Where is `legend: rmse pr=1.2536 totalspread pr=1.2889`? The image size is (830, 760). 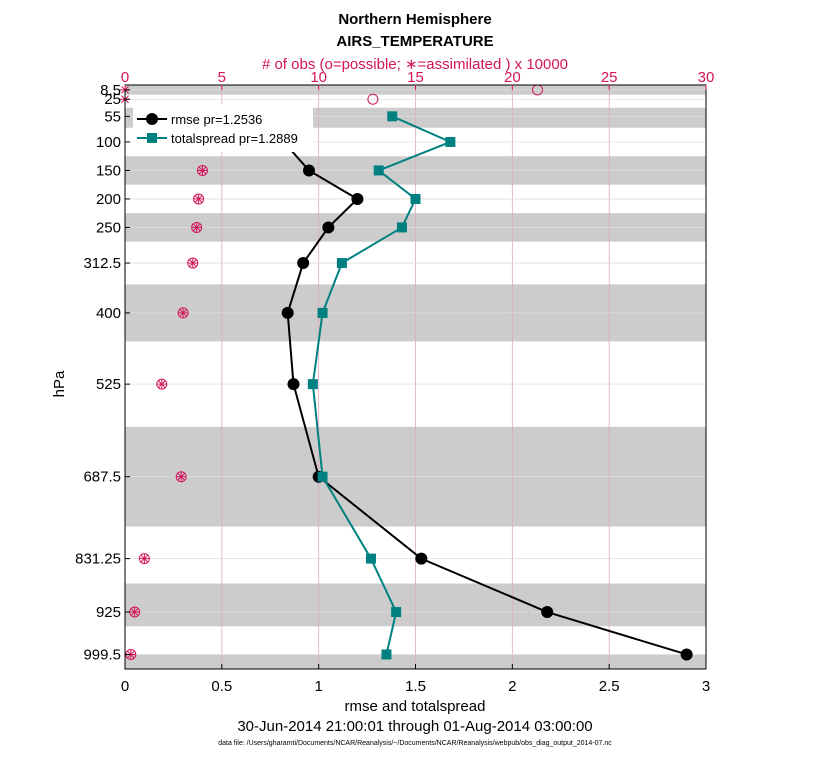
legend: rmse pr=1.2536 totalspread pr=1.2889 is located at coordinates (223, 128).